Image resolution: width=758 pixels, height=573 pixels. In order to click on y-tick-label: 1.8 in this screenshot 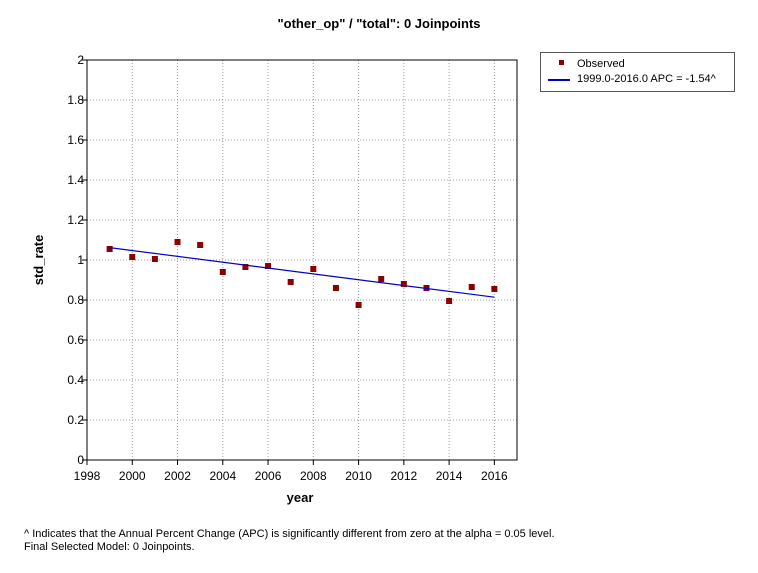, I will do `click(75, 100)`.